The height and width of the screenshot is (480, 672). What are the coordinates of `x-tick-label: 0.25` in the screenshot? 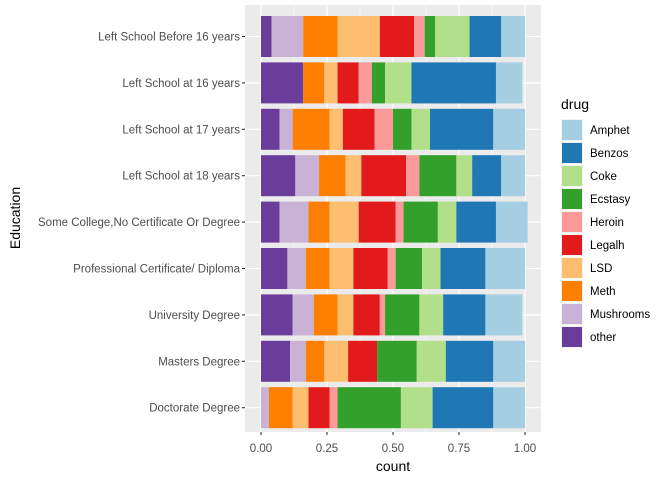 It's located at (327, 449).